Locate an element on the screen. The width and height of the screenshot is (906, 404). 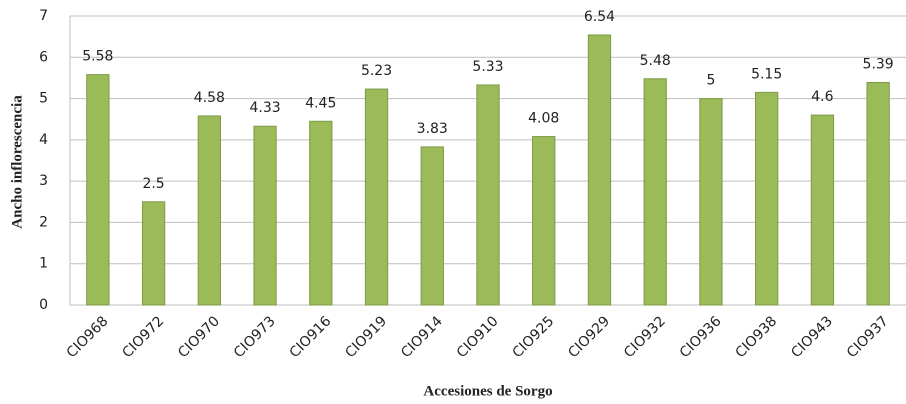
value-label: 4.6 is located at coordinates (822, 97).